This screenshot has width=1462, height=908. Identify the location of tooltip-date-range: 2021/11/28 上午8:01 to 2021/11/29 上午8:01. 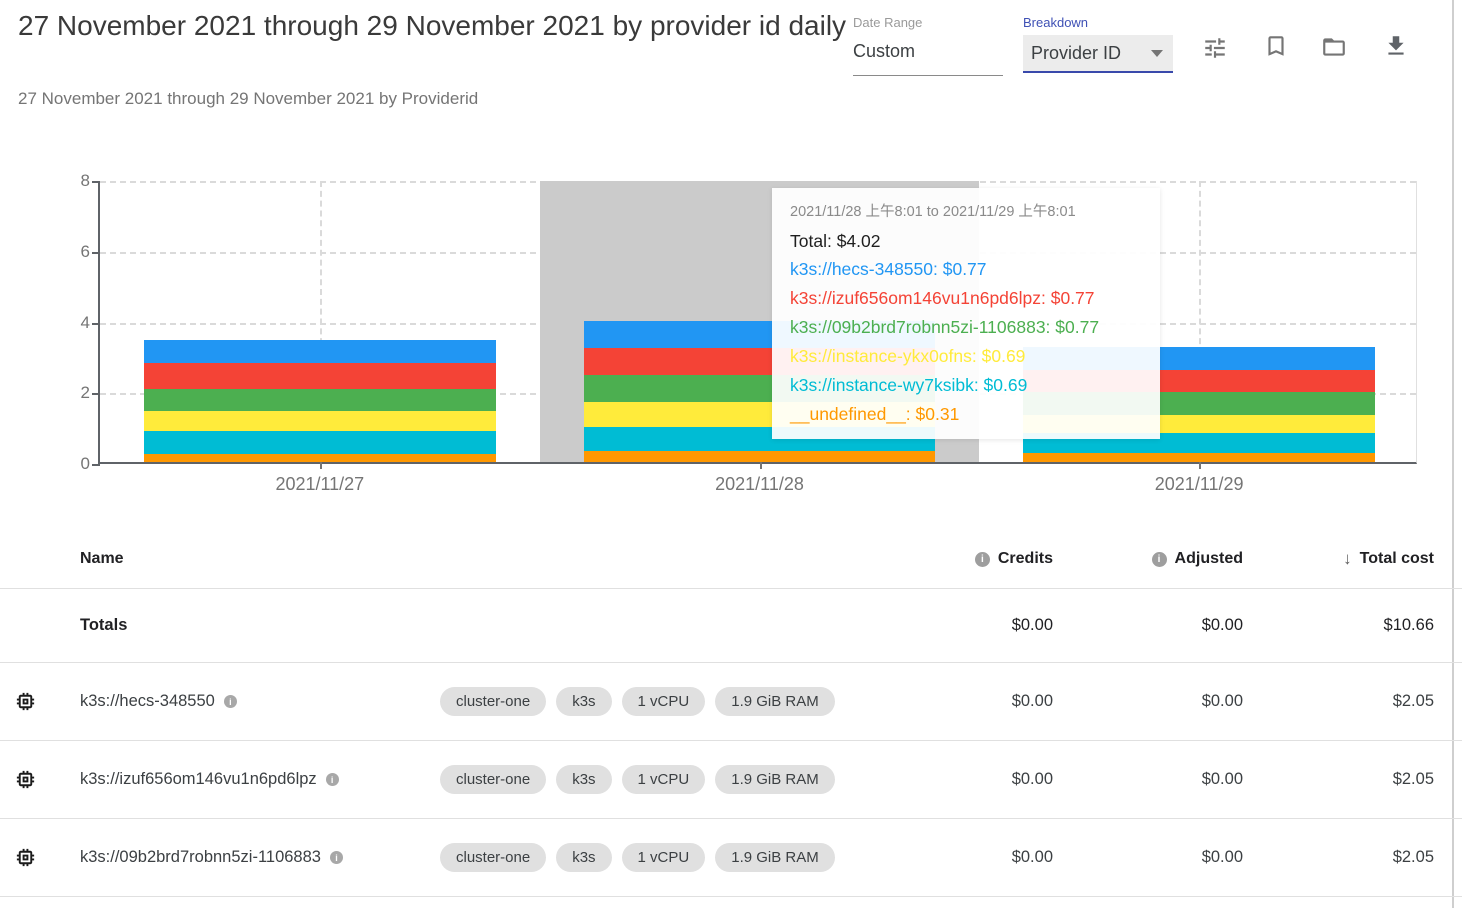
(933, 212).